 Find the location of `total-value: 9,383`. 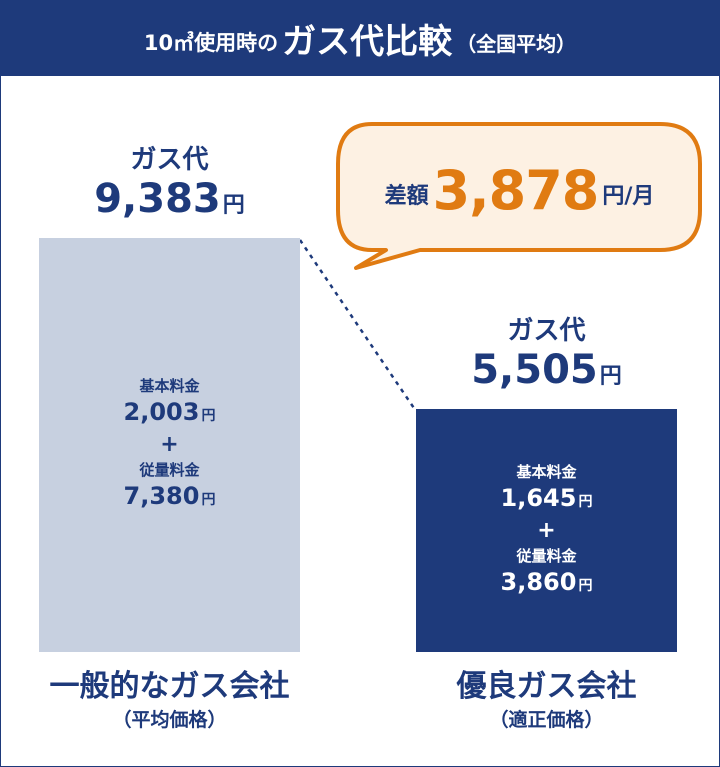

total-value: 9,383 is located at coordinates (157, 199).